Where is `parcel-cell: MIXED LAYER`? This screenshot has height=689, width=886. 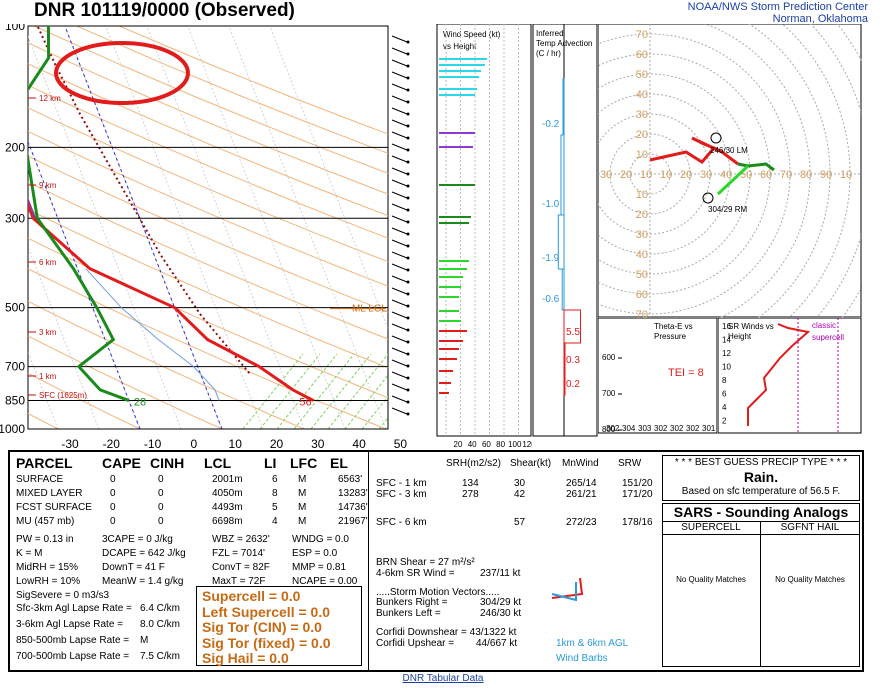
parcel-cell: MIXED LAYER is located at coordinates (49, 493).